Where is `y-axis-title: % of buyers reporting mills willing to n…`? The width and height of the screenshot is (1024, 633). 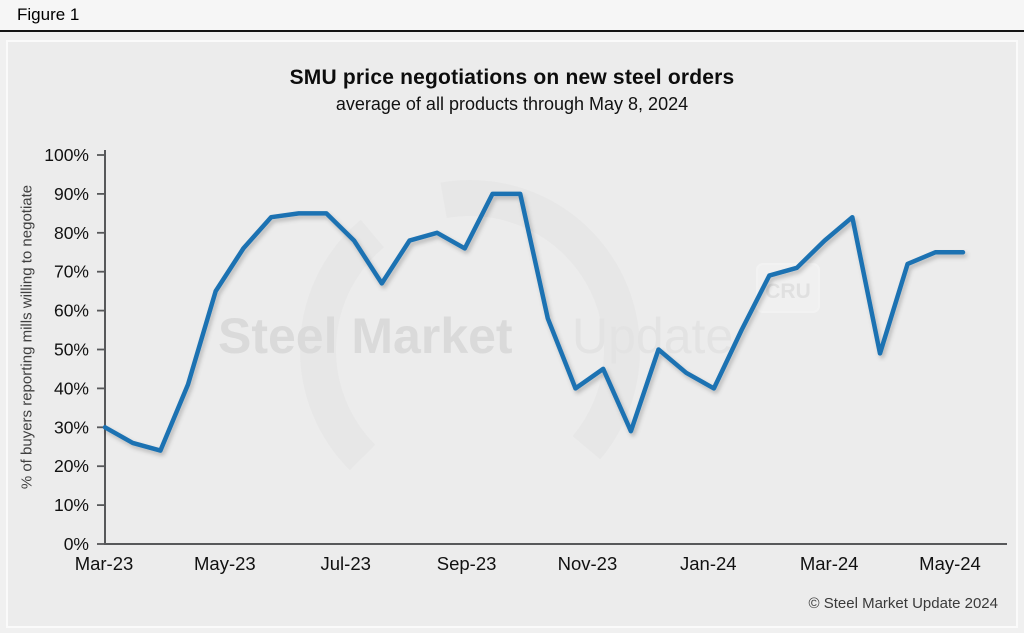 y-axis-title: % of buyers reporting mills willing to n… is located at coordinates (27, 337).